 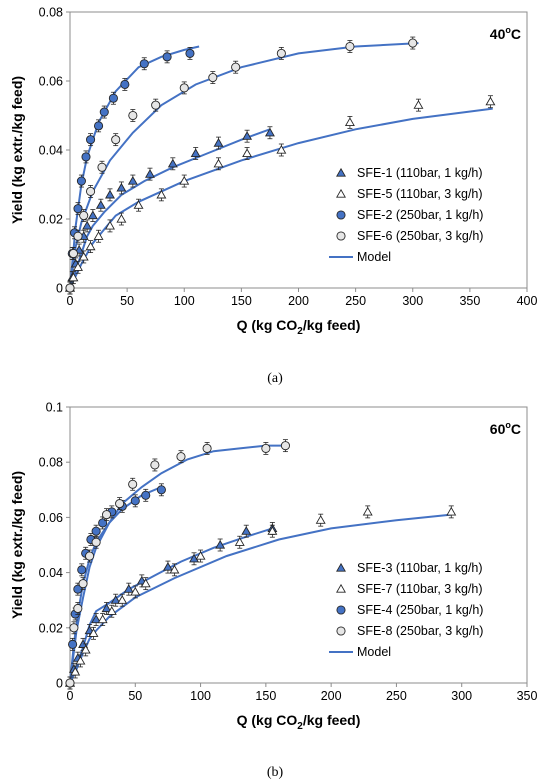 What do you see at coordinates (70, 696) in the screenshot?
I see `chart-b-x-tick-label: 0` at bounding box center [70, 696].